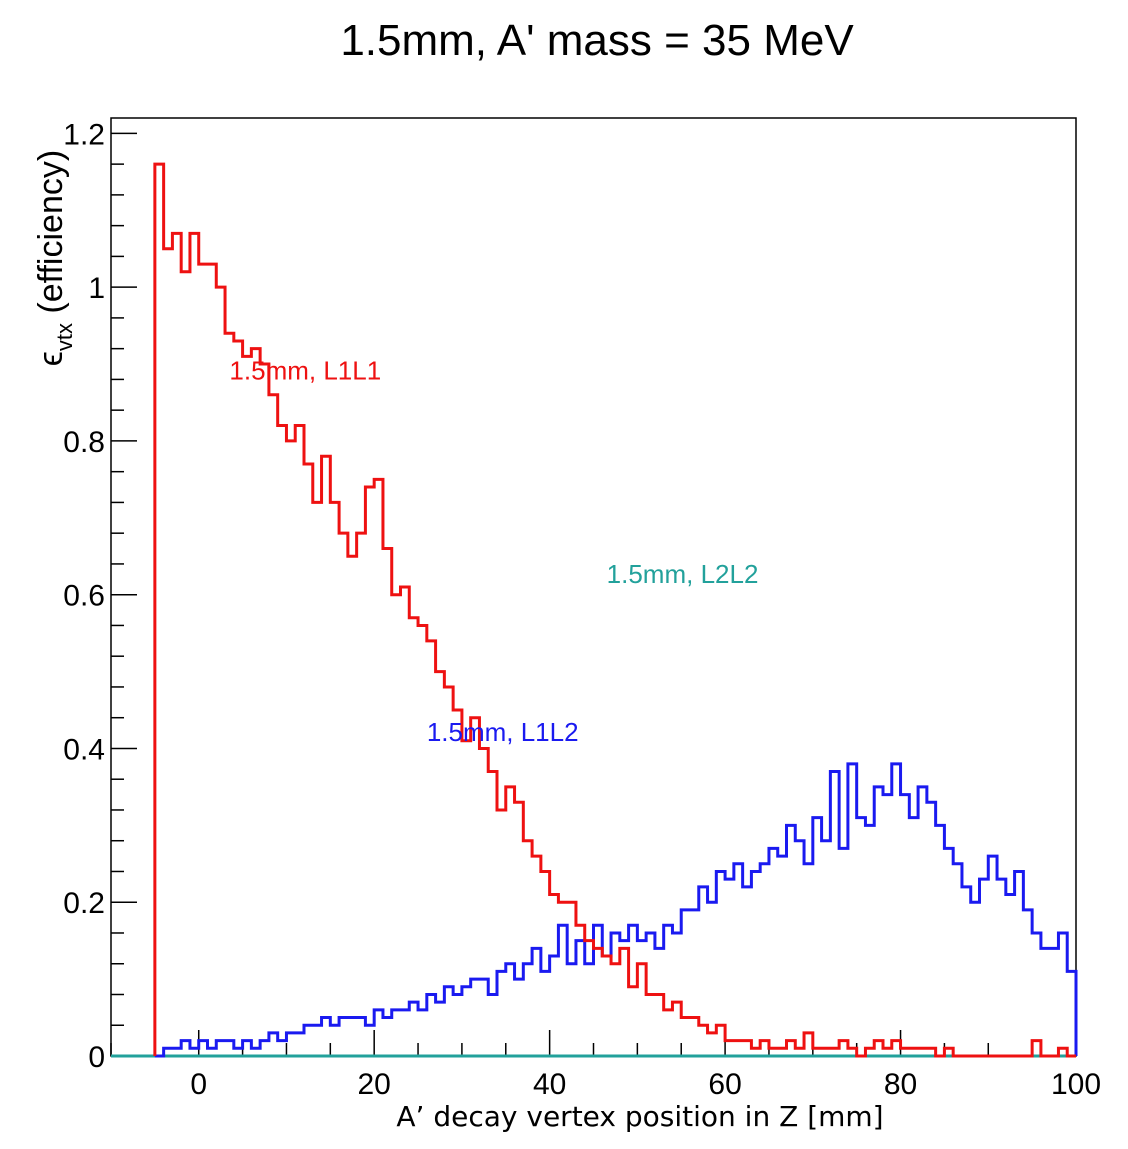 The height and width of the screenshot is (1149, 1128). Describe the element at coordinates (84, 134) in the screenshot. I see `y-tick-label: 1.2` at that location.